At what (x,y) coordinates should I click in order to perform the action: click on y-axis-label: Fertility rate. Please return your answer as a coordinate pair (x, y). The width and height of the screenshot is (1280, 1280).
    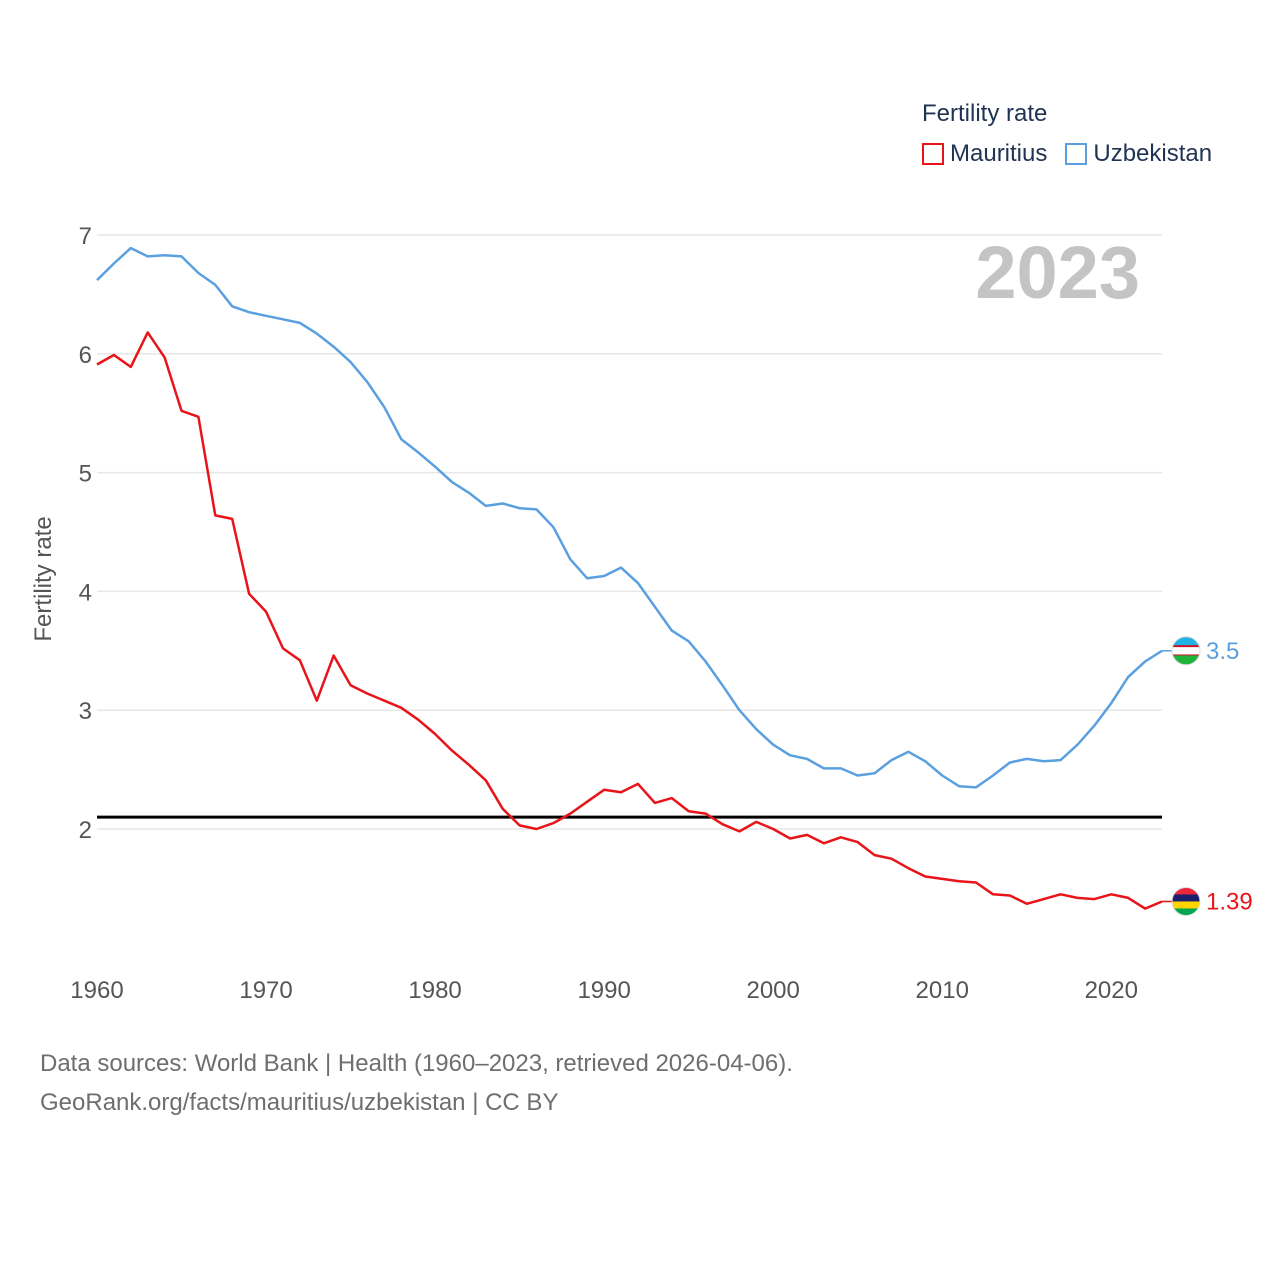
    Looking at the image, I should click on (43, 578).